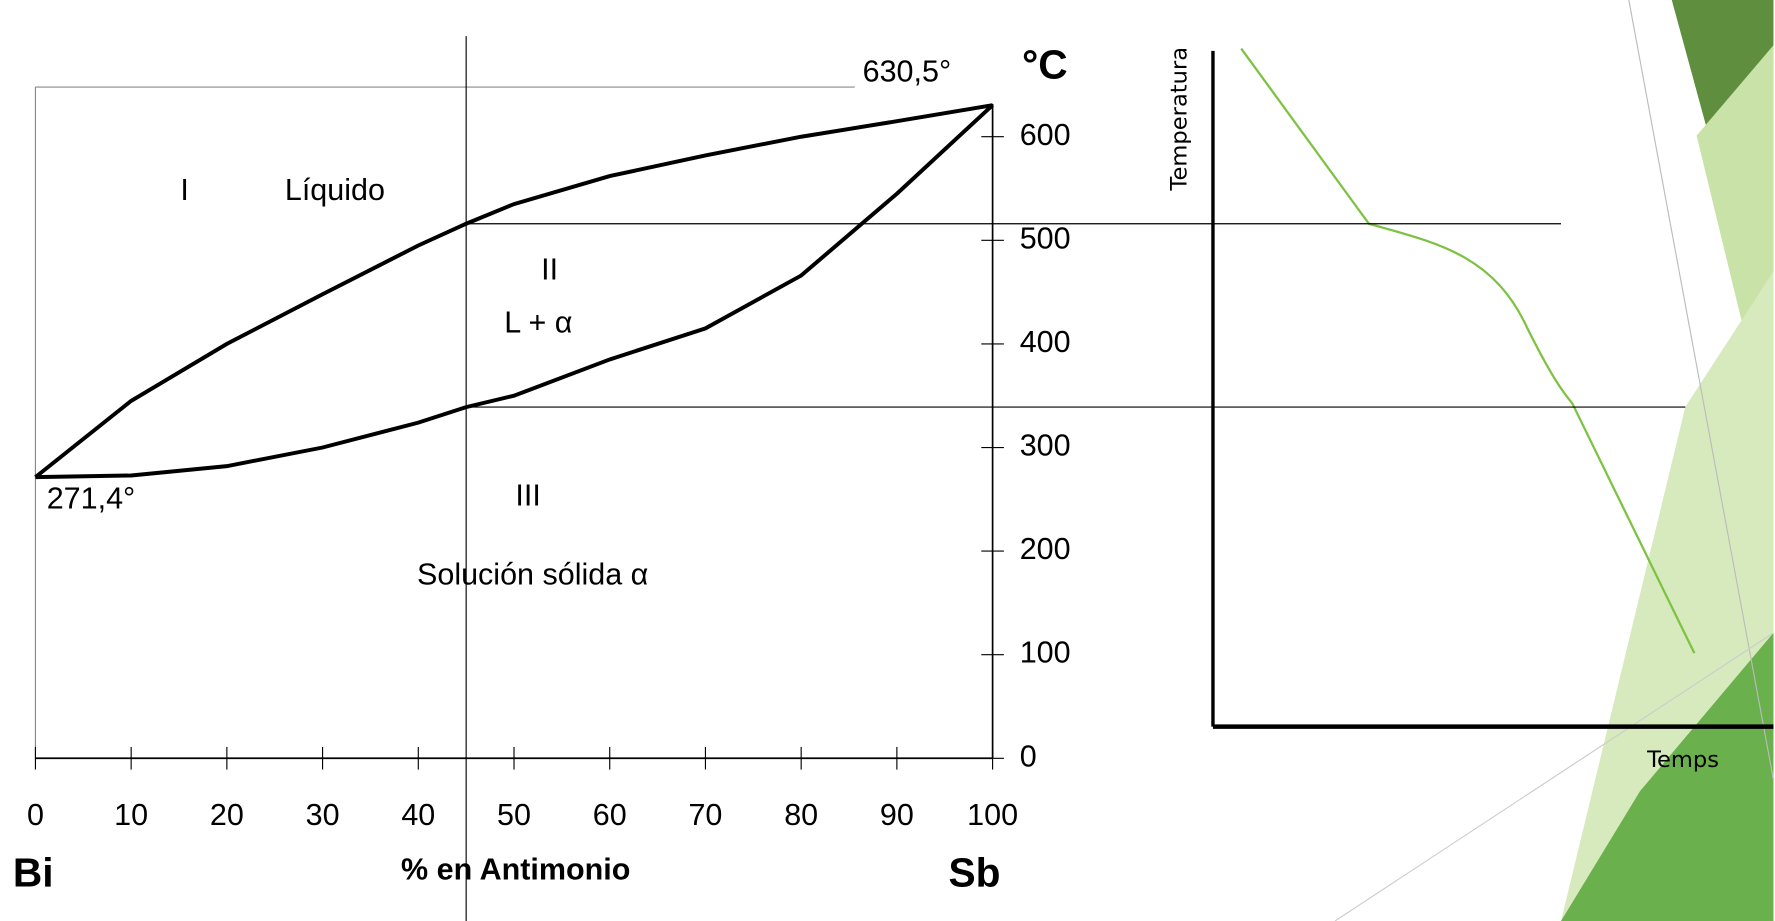 The image size is (1775, 921). I want to click on annotation: L + α, so click(538, 322).